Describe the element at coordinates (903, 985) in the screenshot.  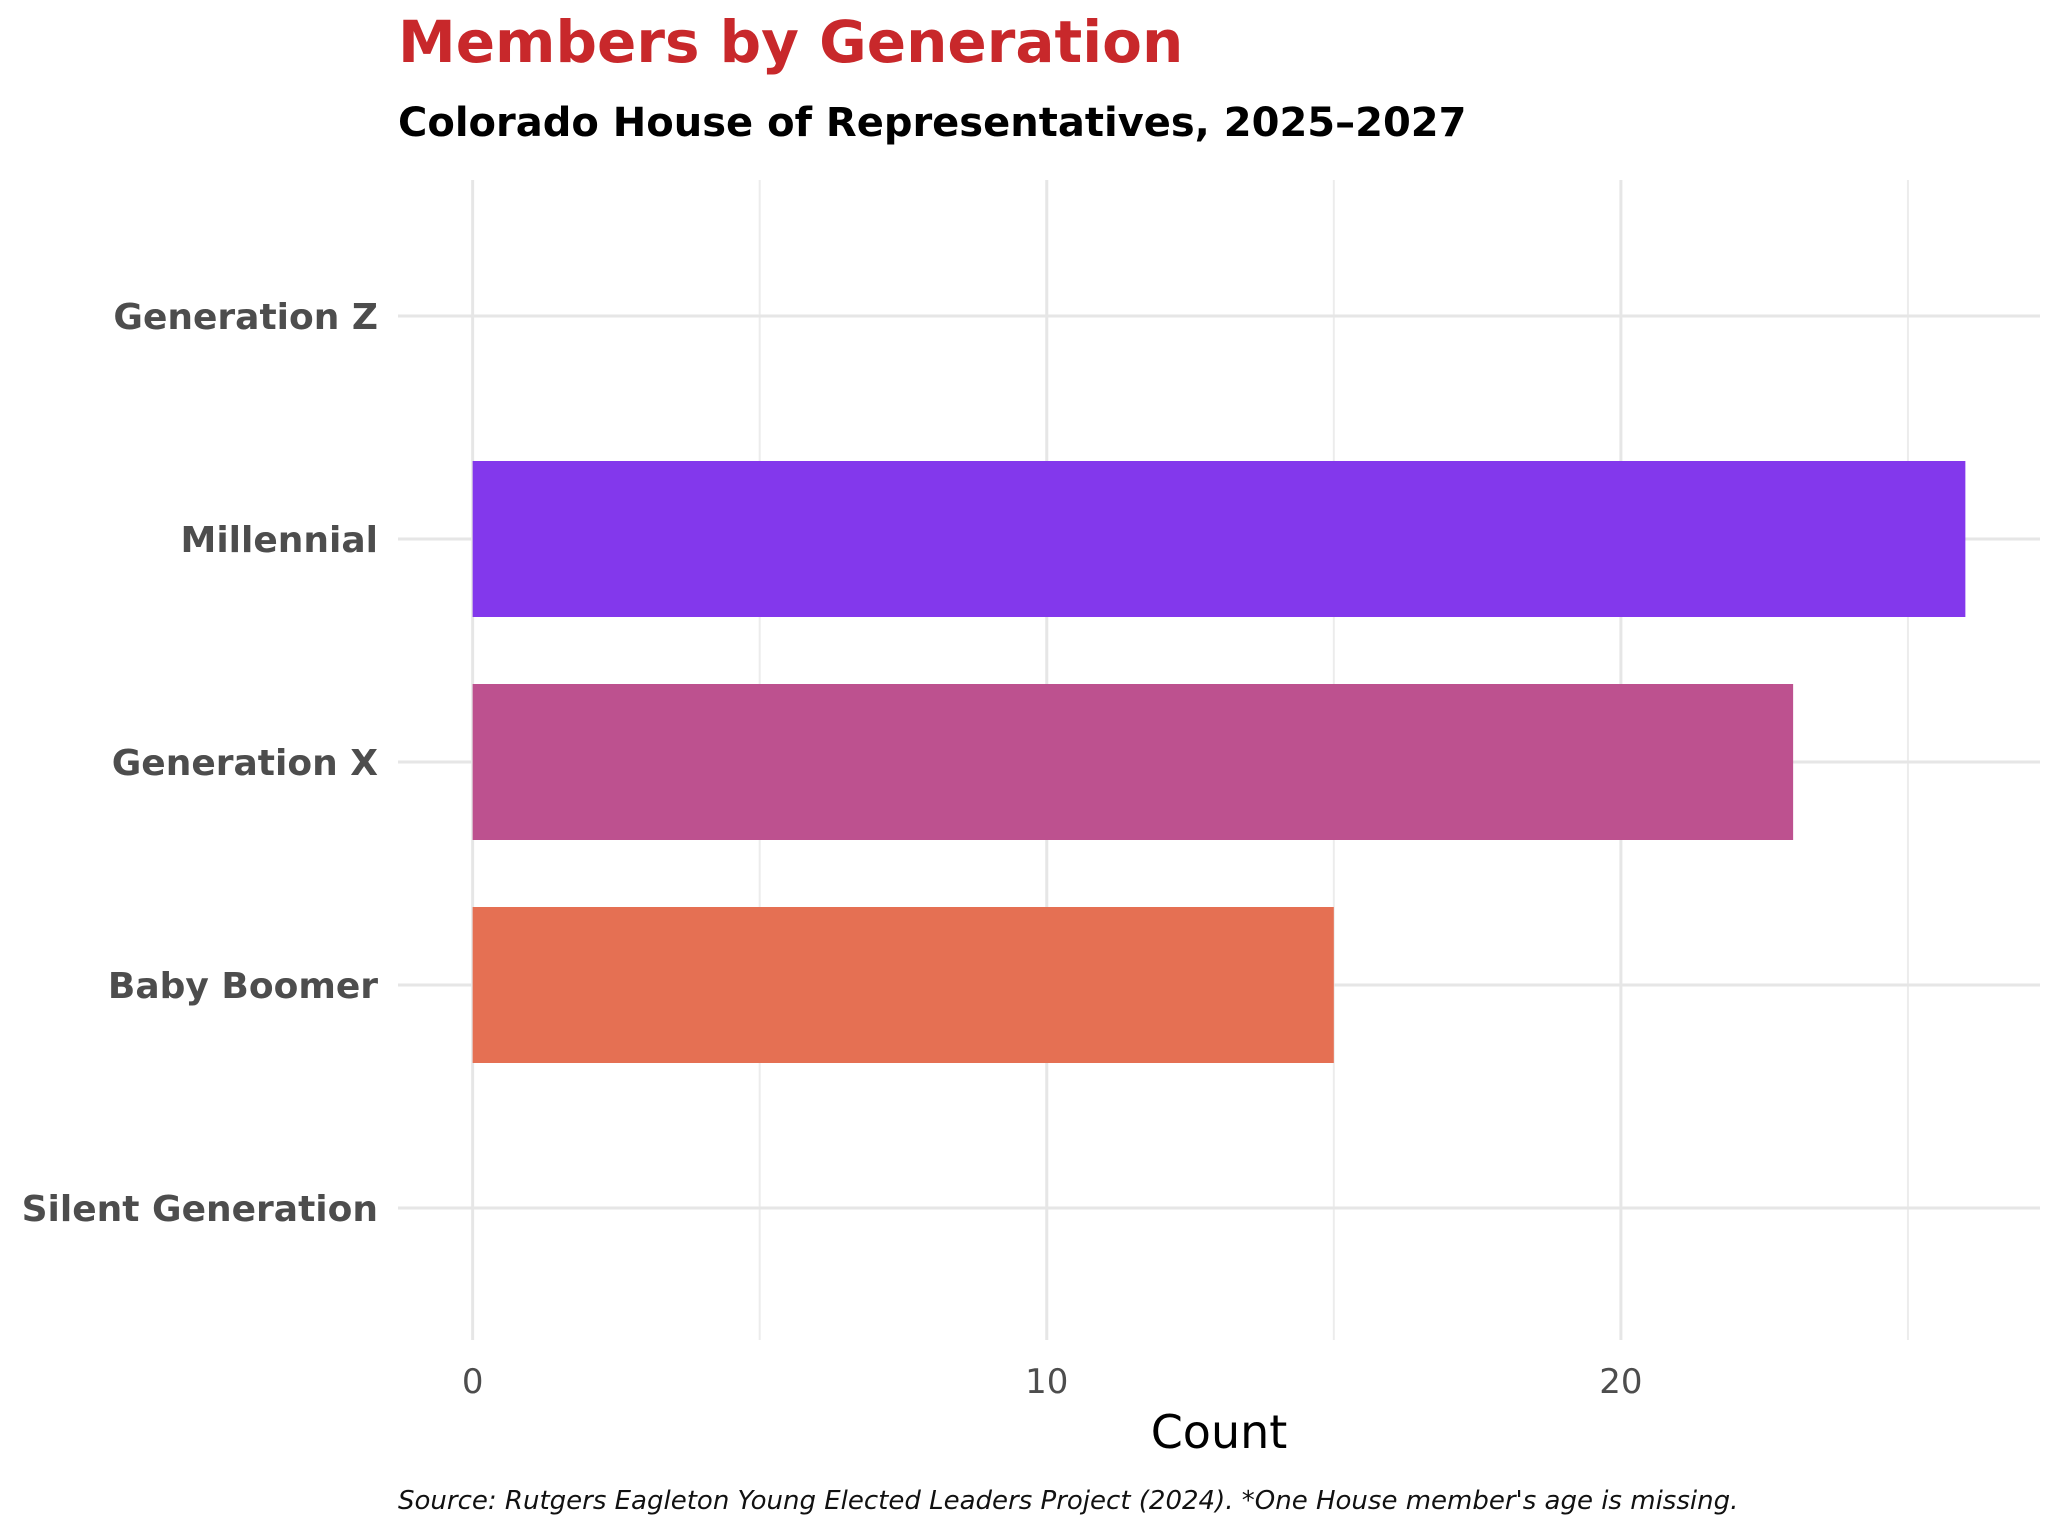
I see `bar-baby-boomer` at that location.